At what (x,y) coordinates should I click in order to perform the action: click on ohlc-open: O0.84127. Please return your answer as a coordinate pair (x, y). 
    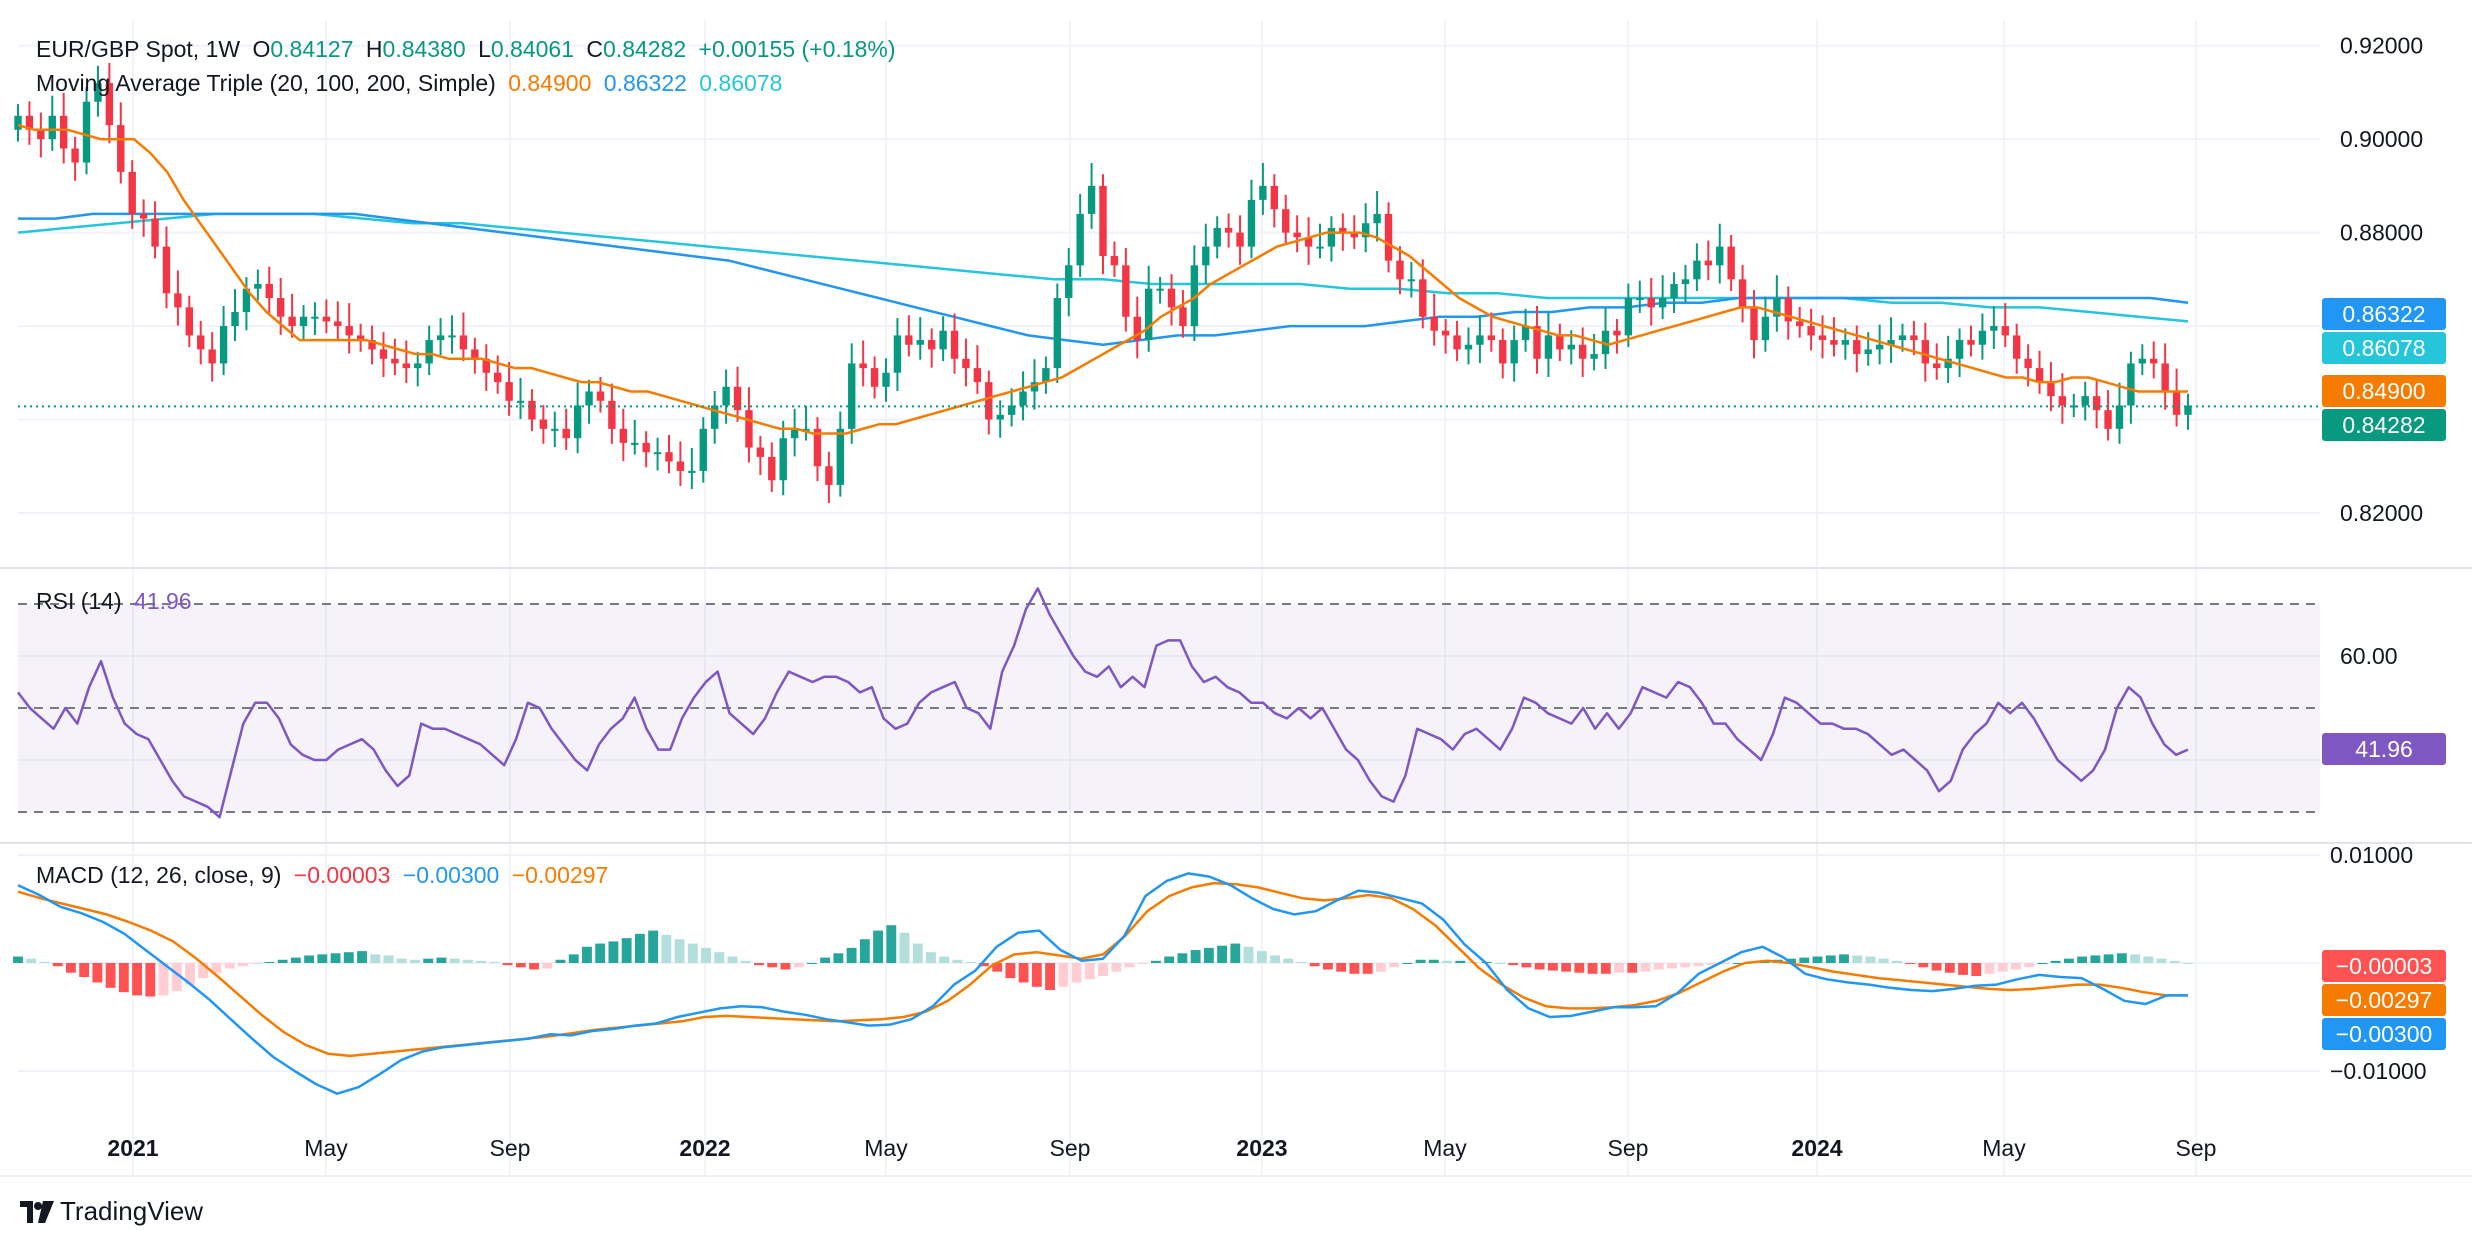
    Looking at the image, I should click on (303, 49).